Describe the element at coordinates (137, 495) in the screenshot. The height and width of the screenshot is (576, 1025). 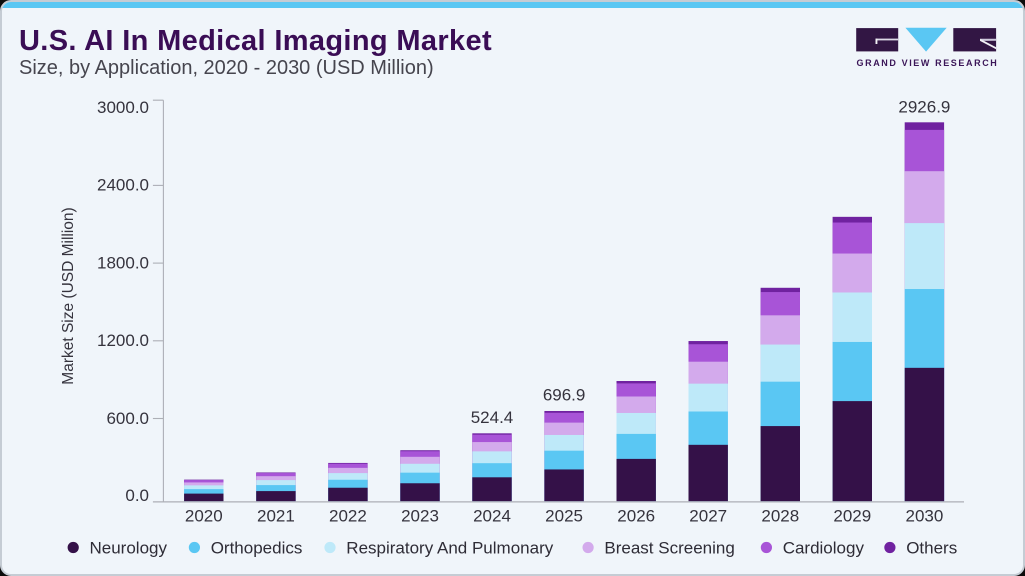
I see `svg-text: 0.0` at that location.